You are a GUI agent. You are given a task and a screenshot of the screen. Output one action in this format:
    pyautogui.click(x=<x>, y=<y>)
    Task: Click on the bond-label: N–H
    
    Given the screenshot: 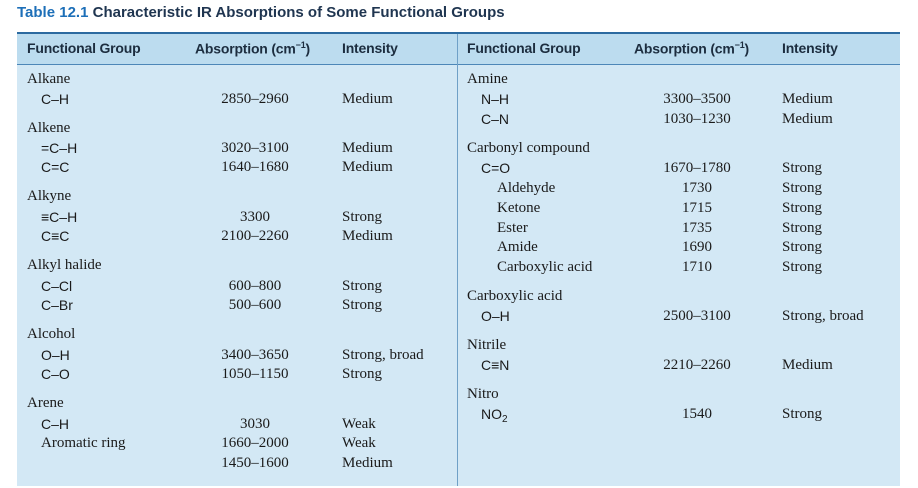 What is the action you would take?
    pyautogui.click(x=495, y=99)
    